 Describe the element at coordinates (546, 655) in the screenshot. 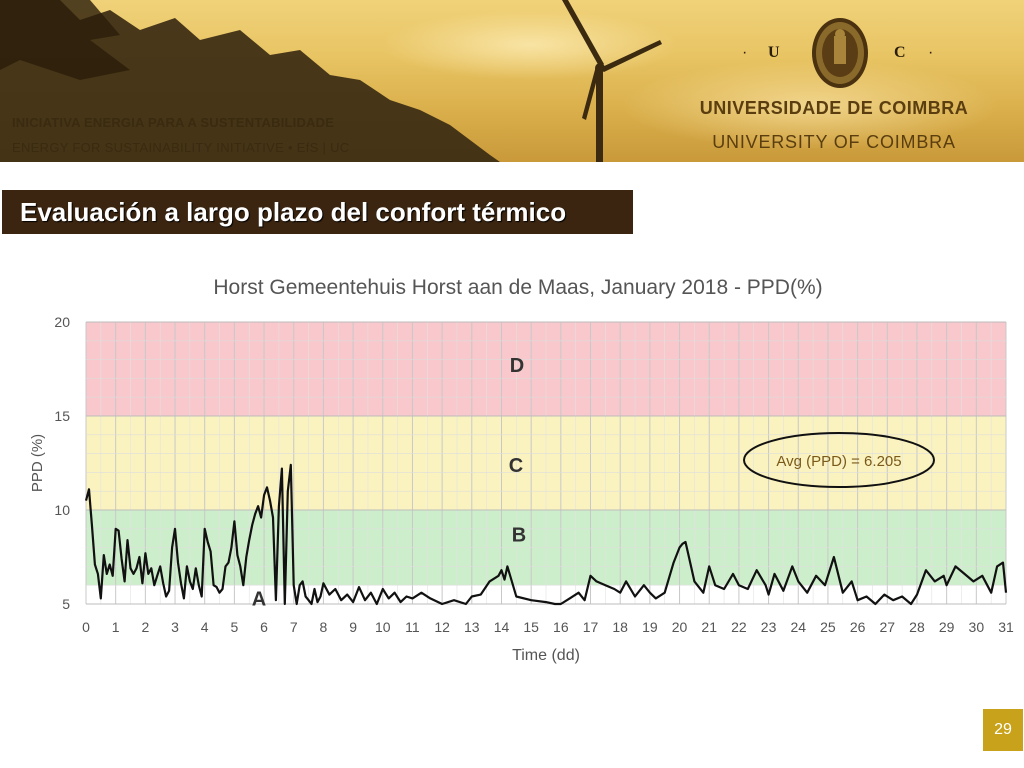

I see `x-axis-label: Time (dd)` at that location.